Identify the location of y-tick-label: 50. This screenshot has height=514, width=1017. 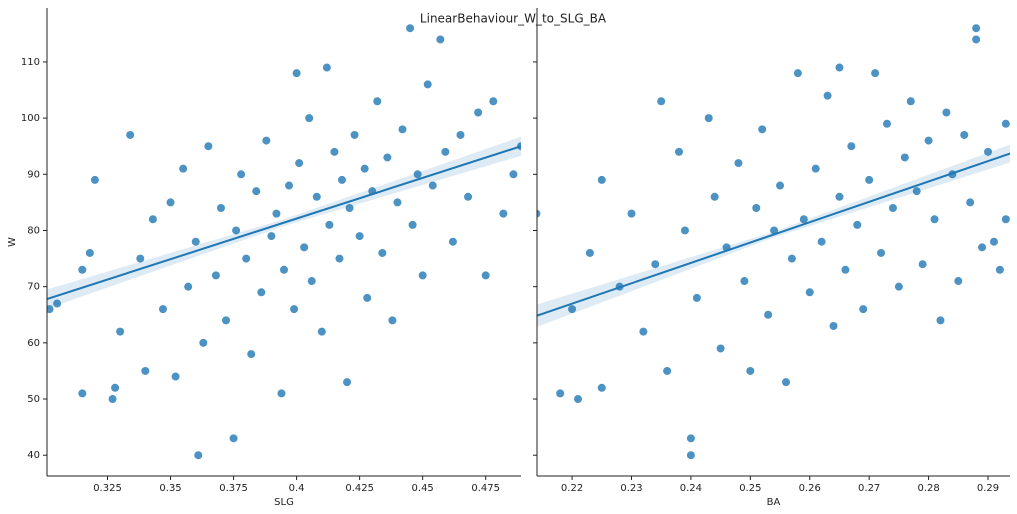
(33, 399).